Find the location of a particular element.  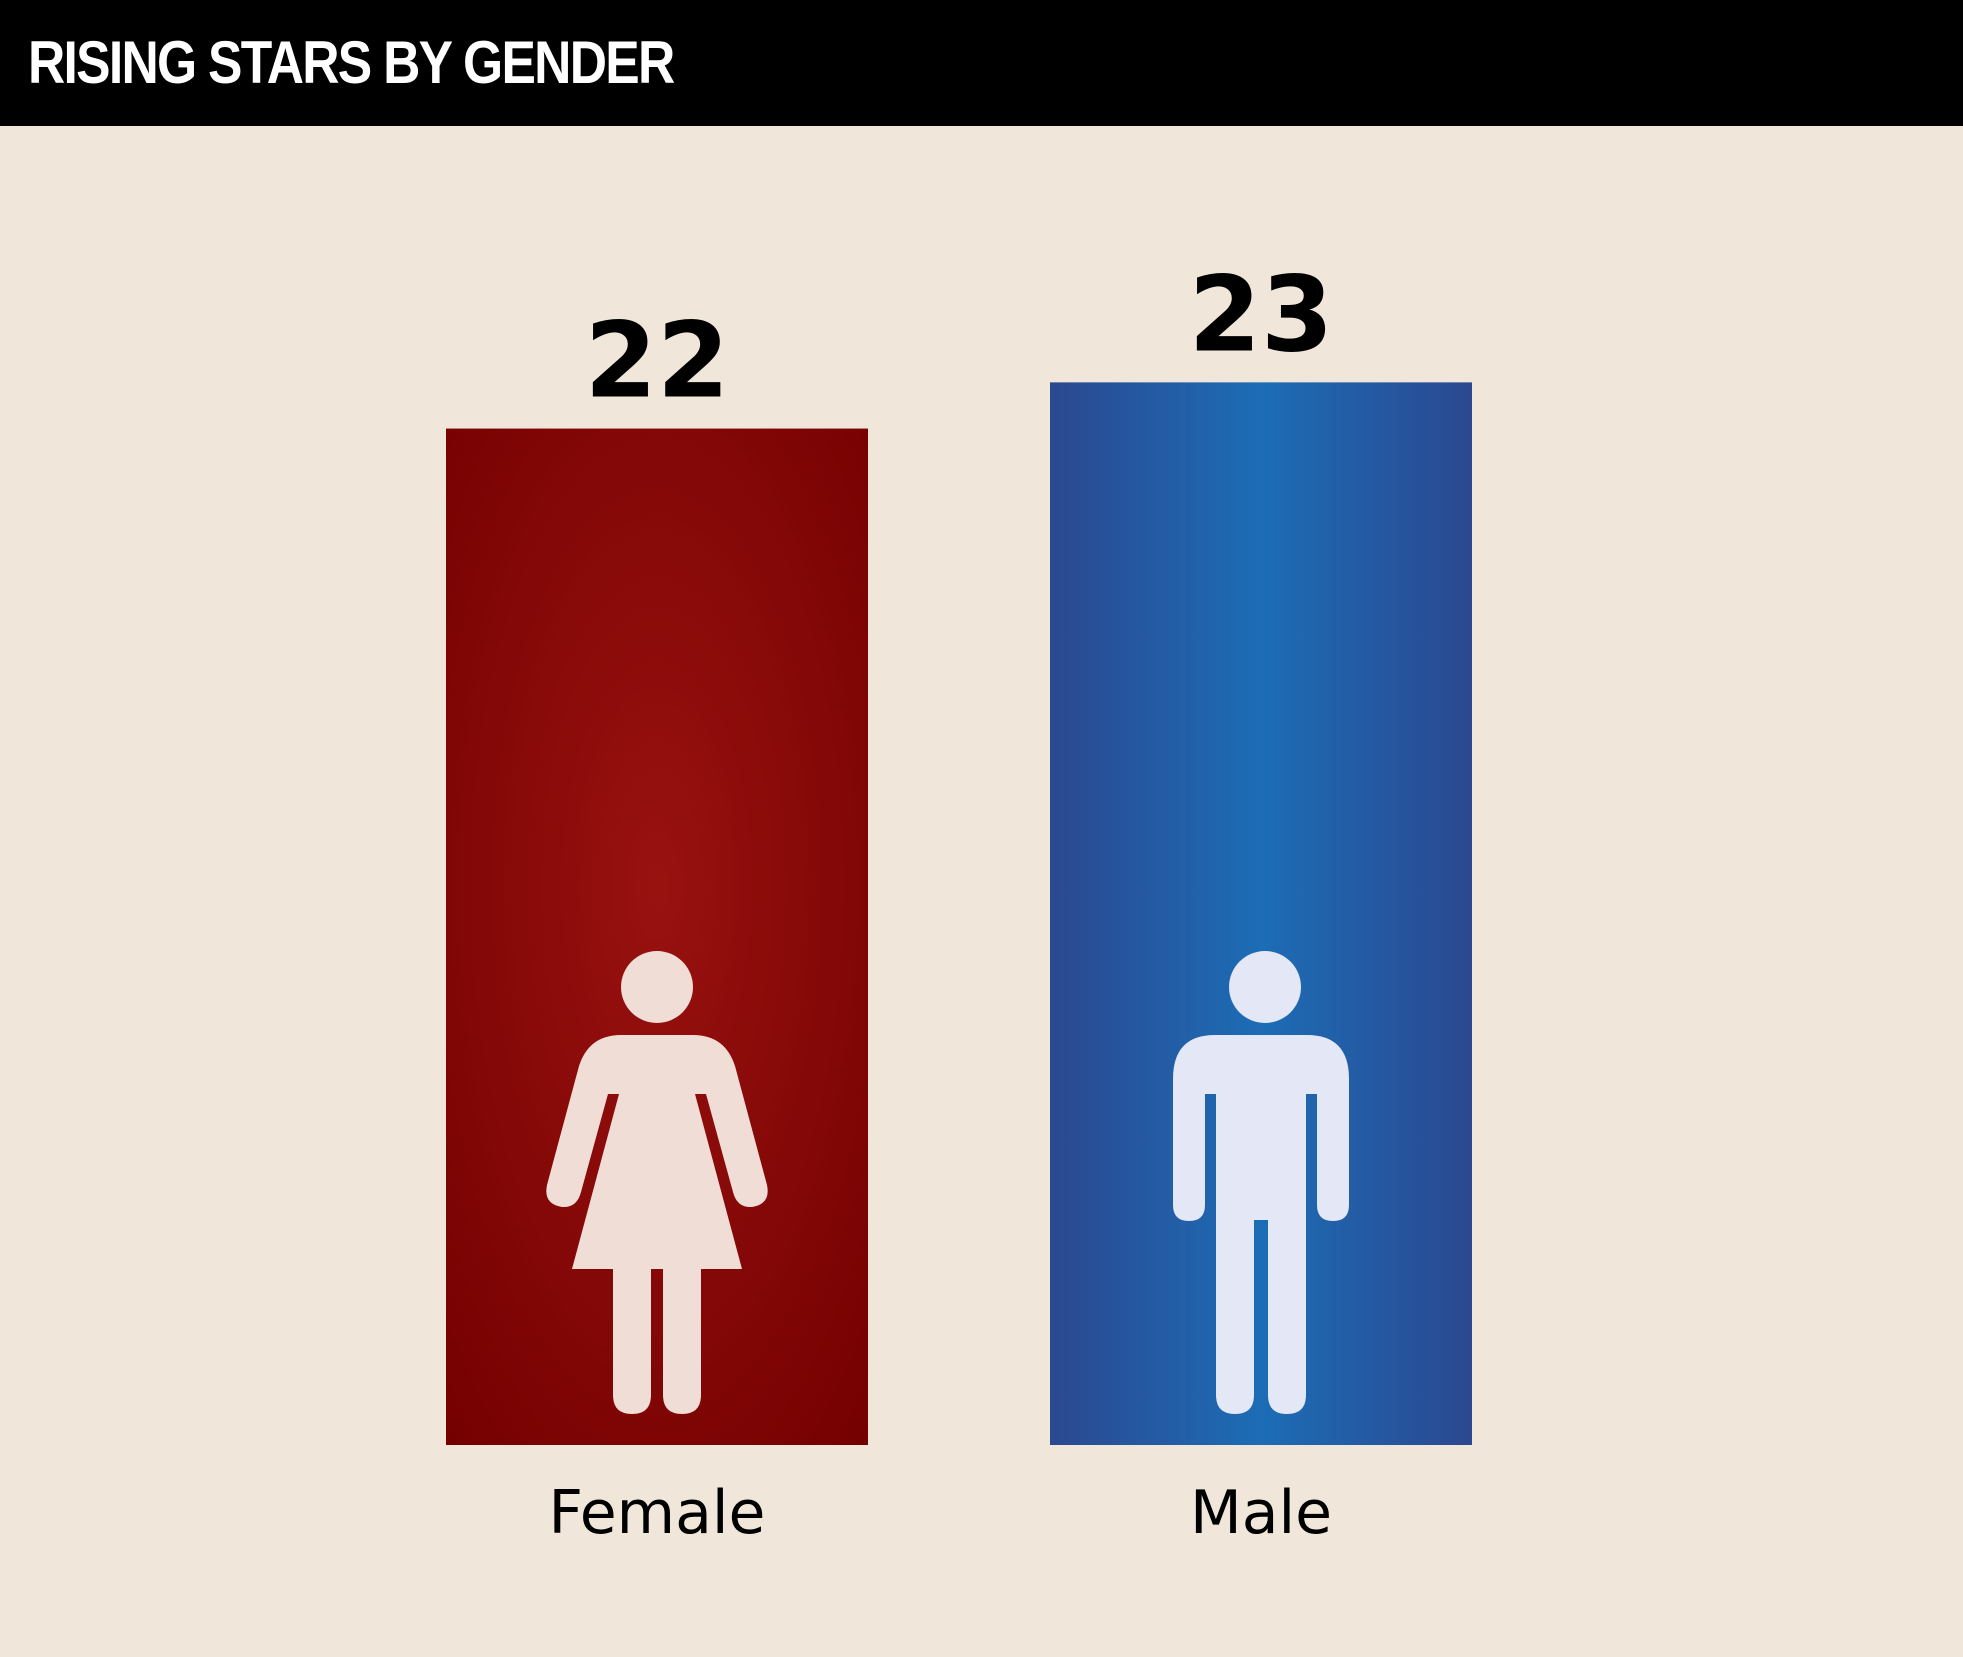

female-figure-icon is located at coordinates (657, 1182).